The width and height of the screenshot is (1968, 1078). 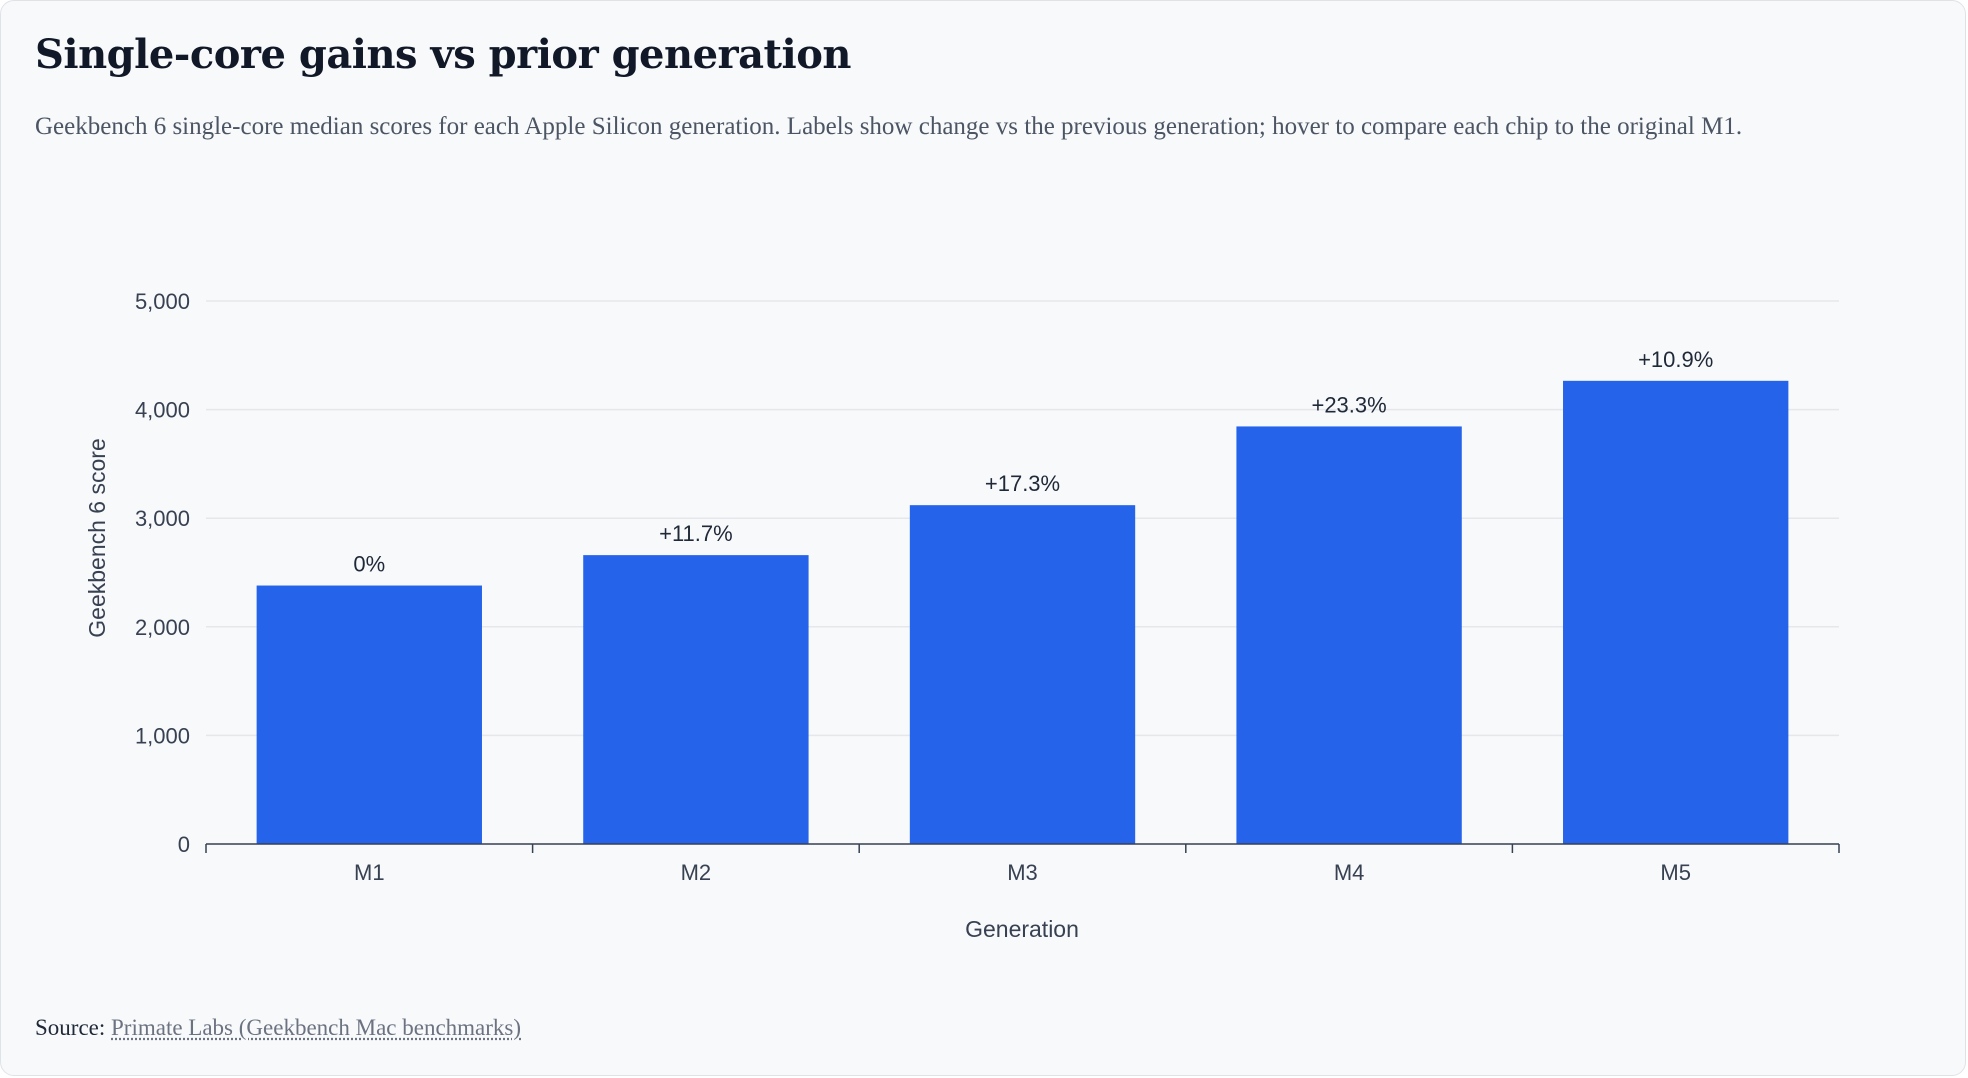 I want to click on data-label: 0%, so click(x=369, y=564).